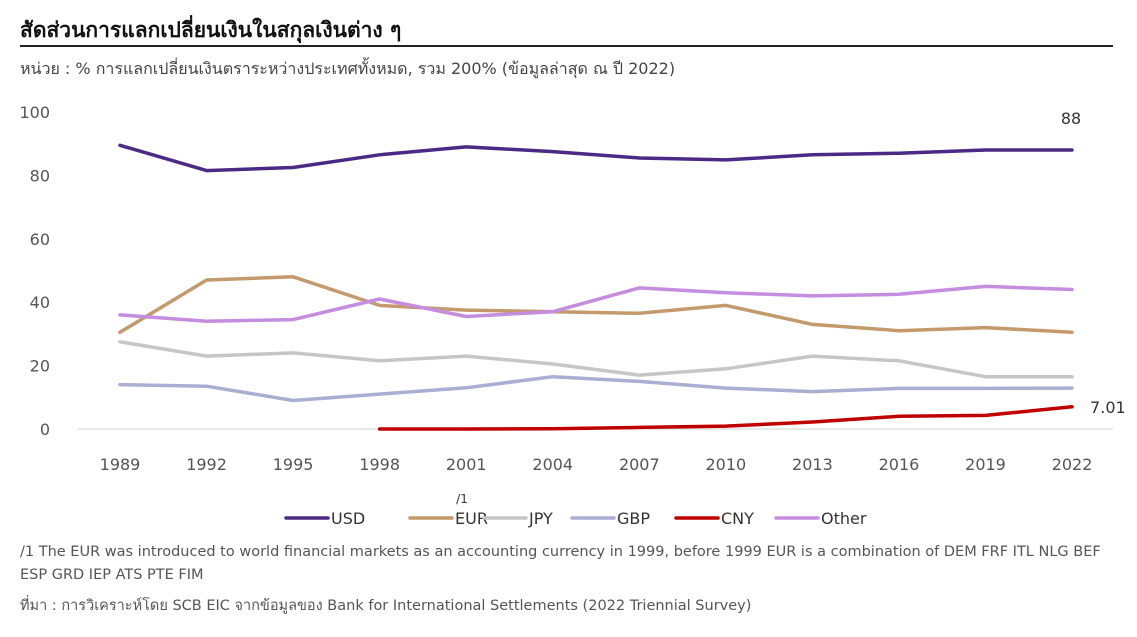 This screenshot has height=637, width=1137. I want to click on x-tick-label-2010: 2010, so click(725, 464).